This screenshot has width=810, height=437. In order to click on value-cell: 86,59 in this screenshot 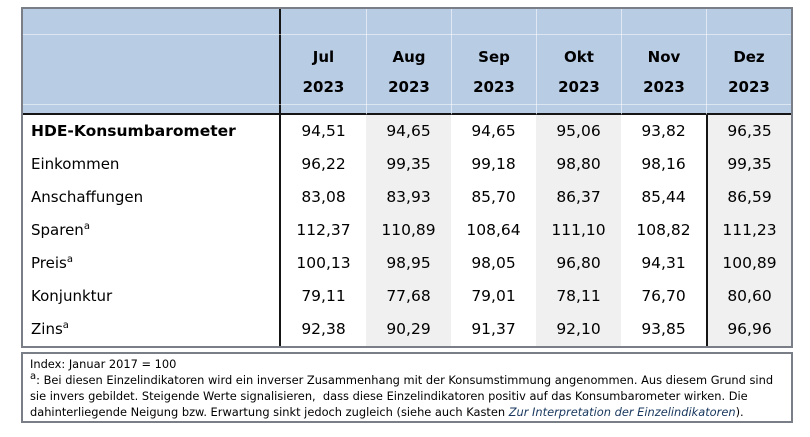, I will do `click(748, 197)`.